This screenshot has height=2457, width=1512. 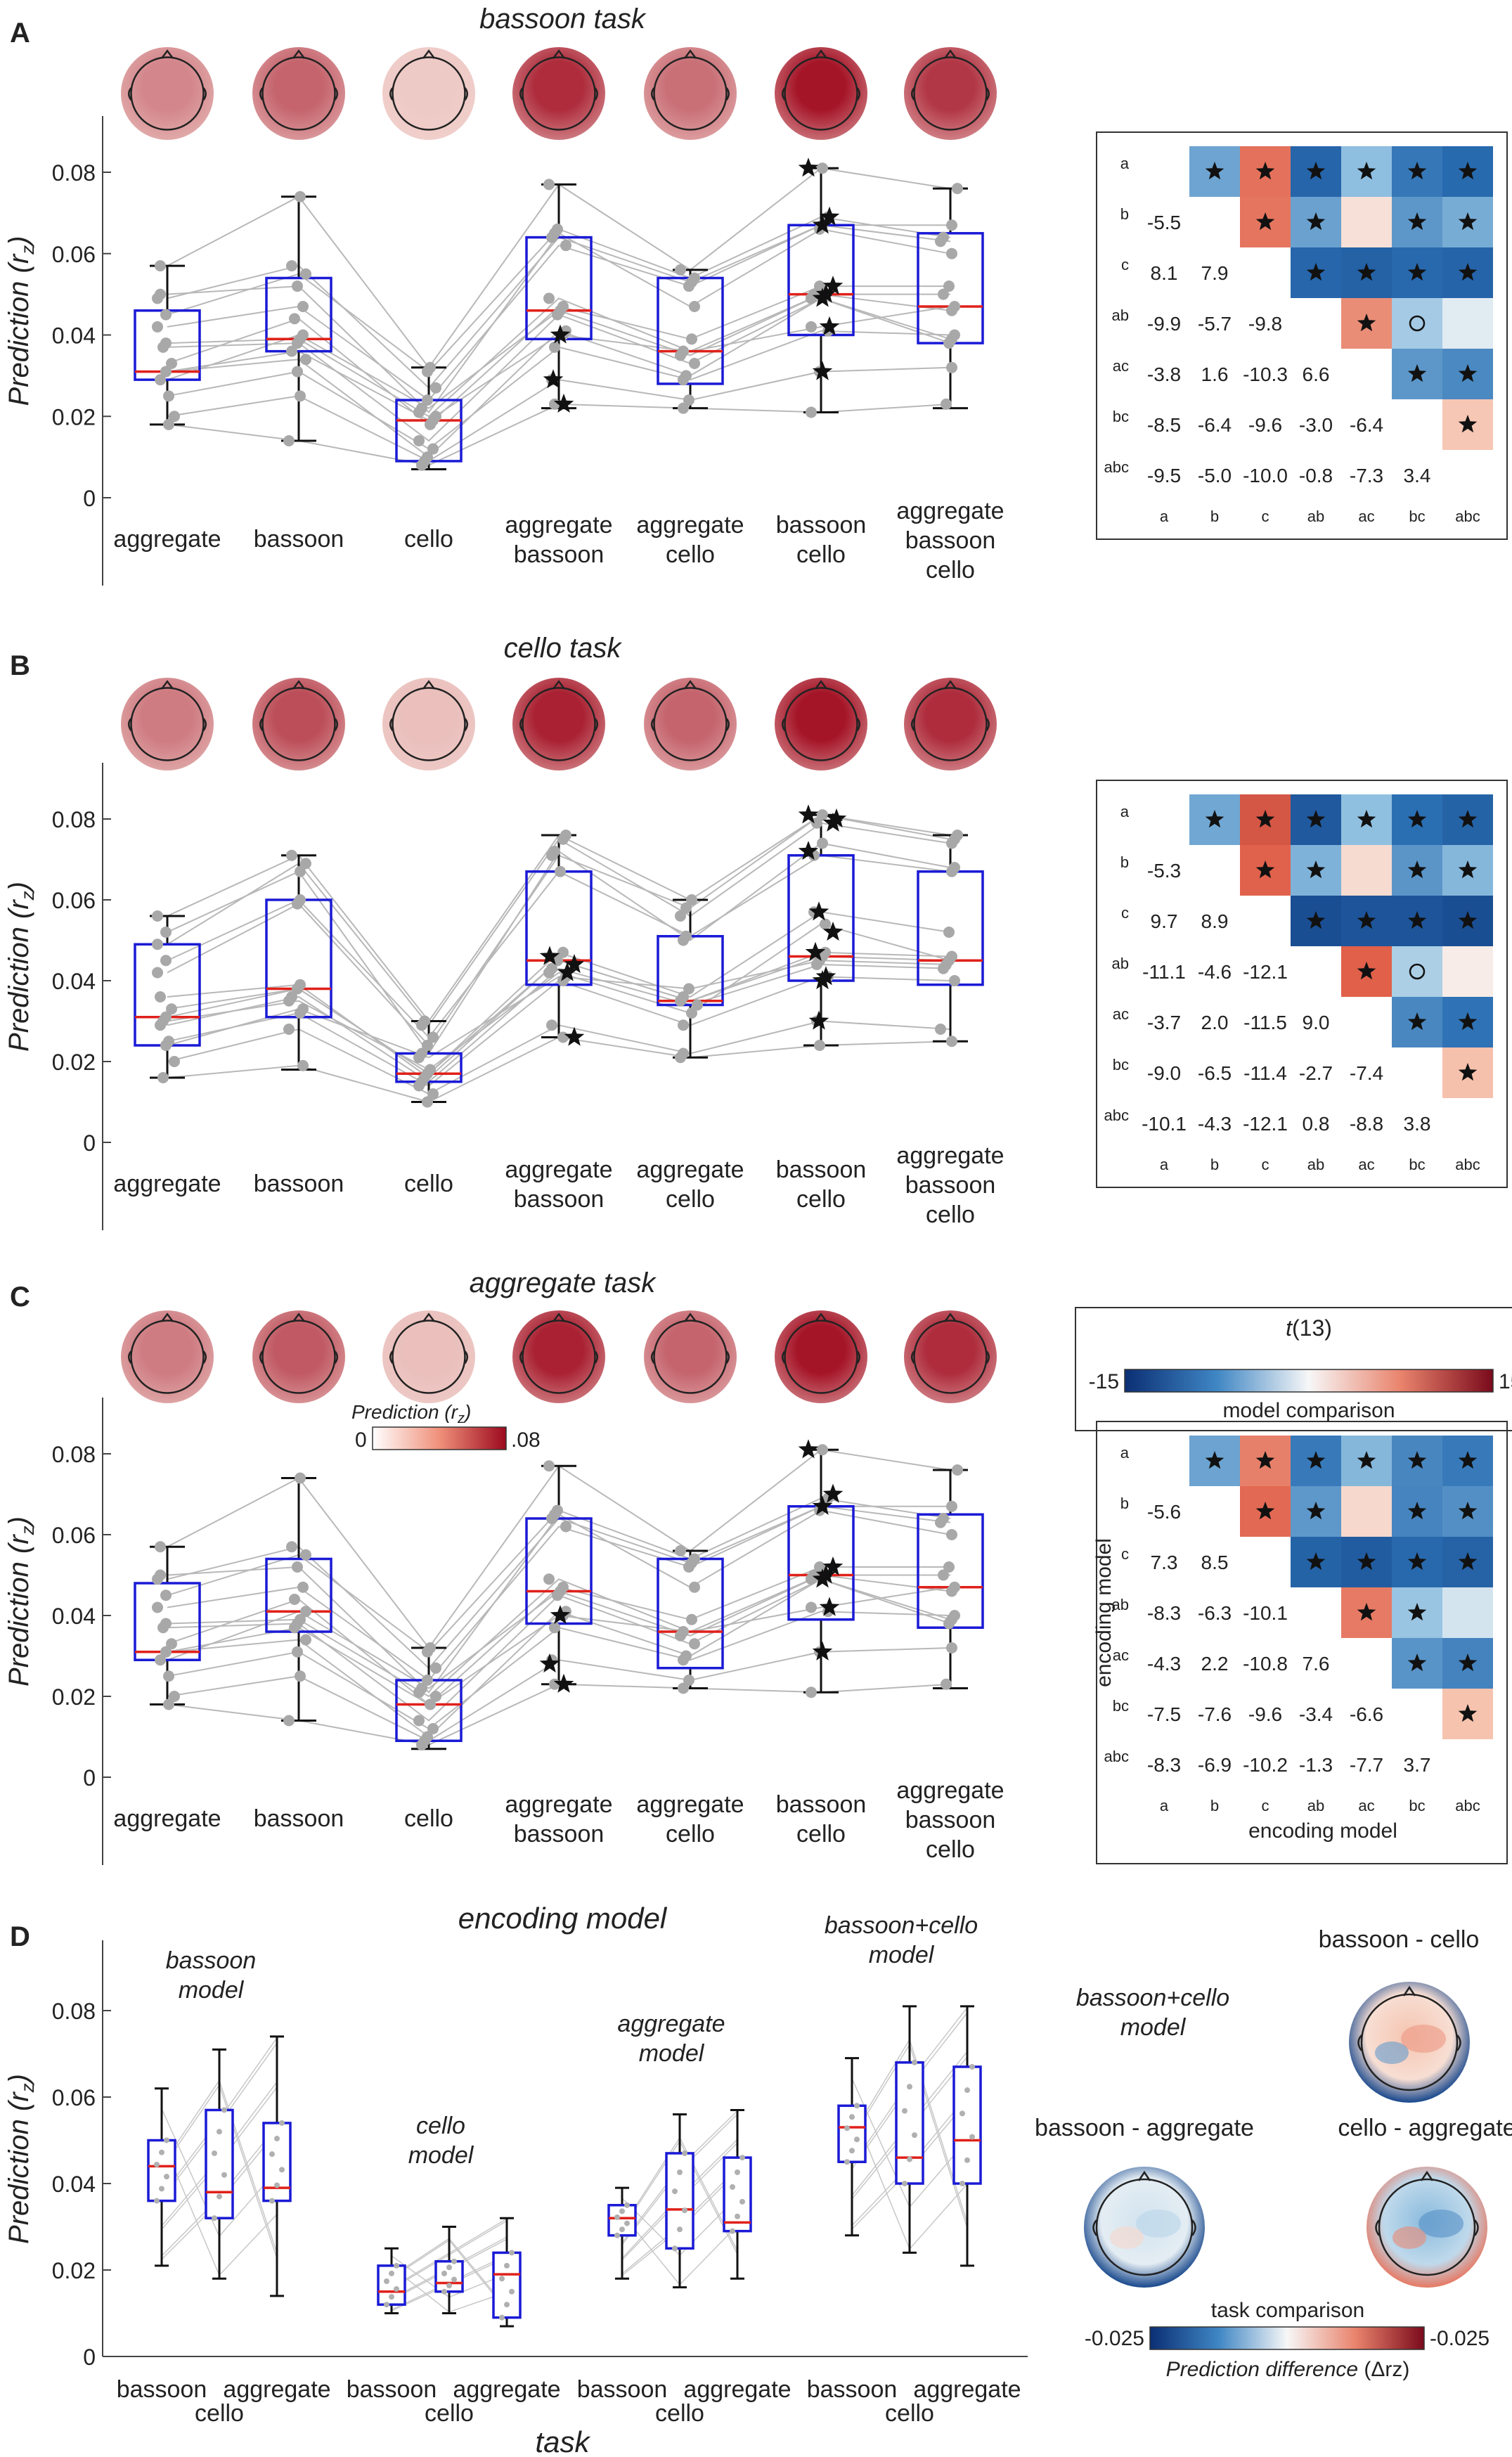 I want to click on matrix-row-label: b, so click(x=1124, y=214).